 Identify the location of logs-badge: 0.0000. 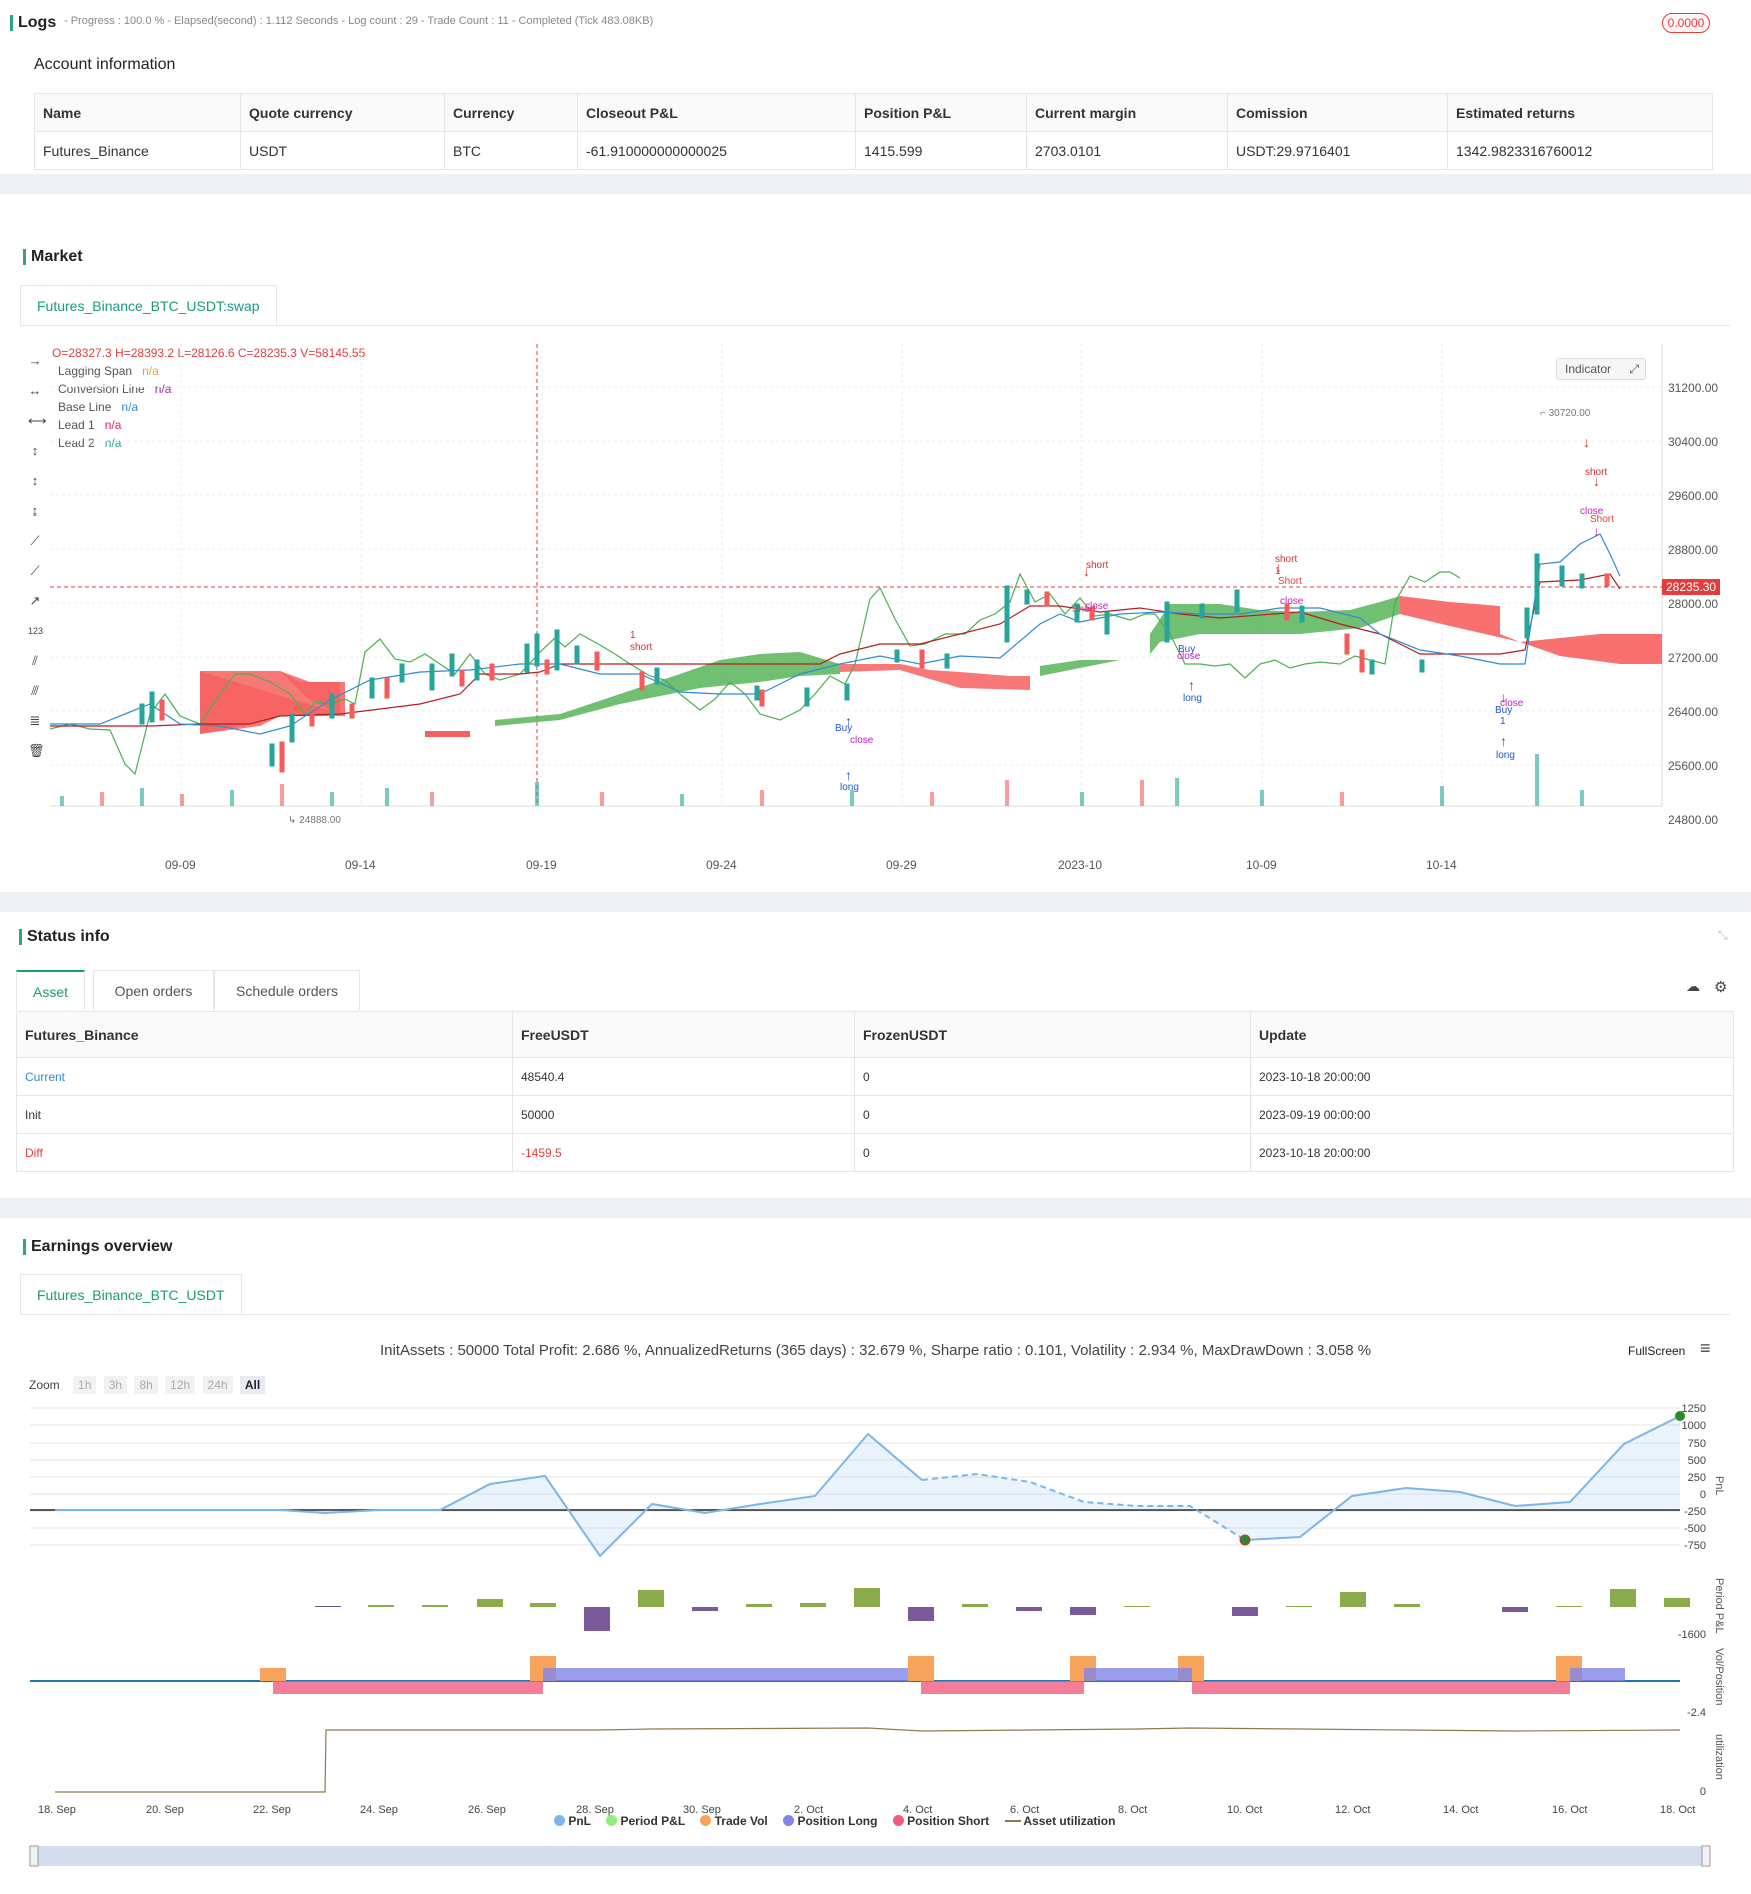
(1686, 23).